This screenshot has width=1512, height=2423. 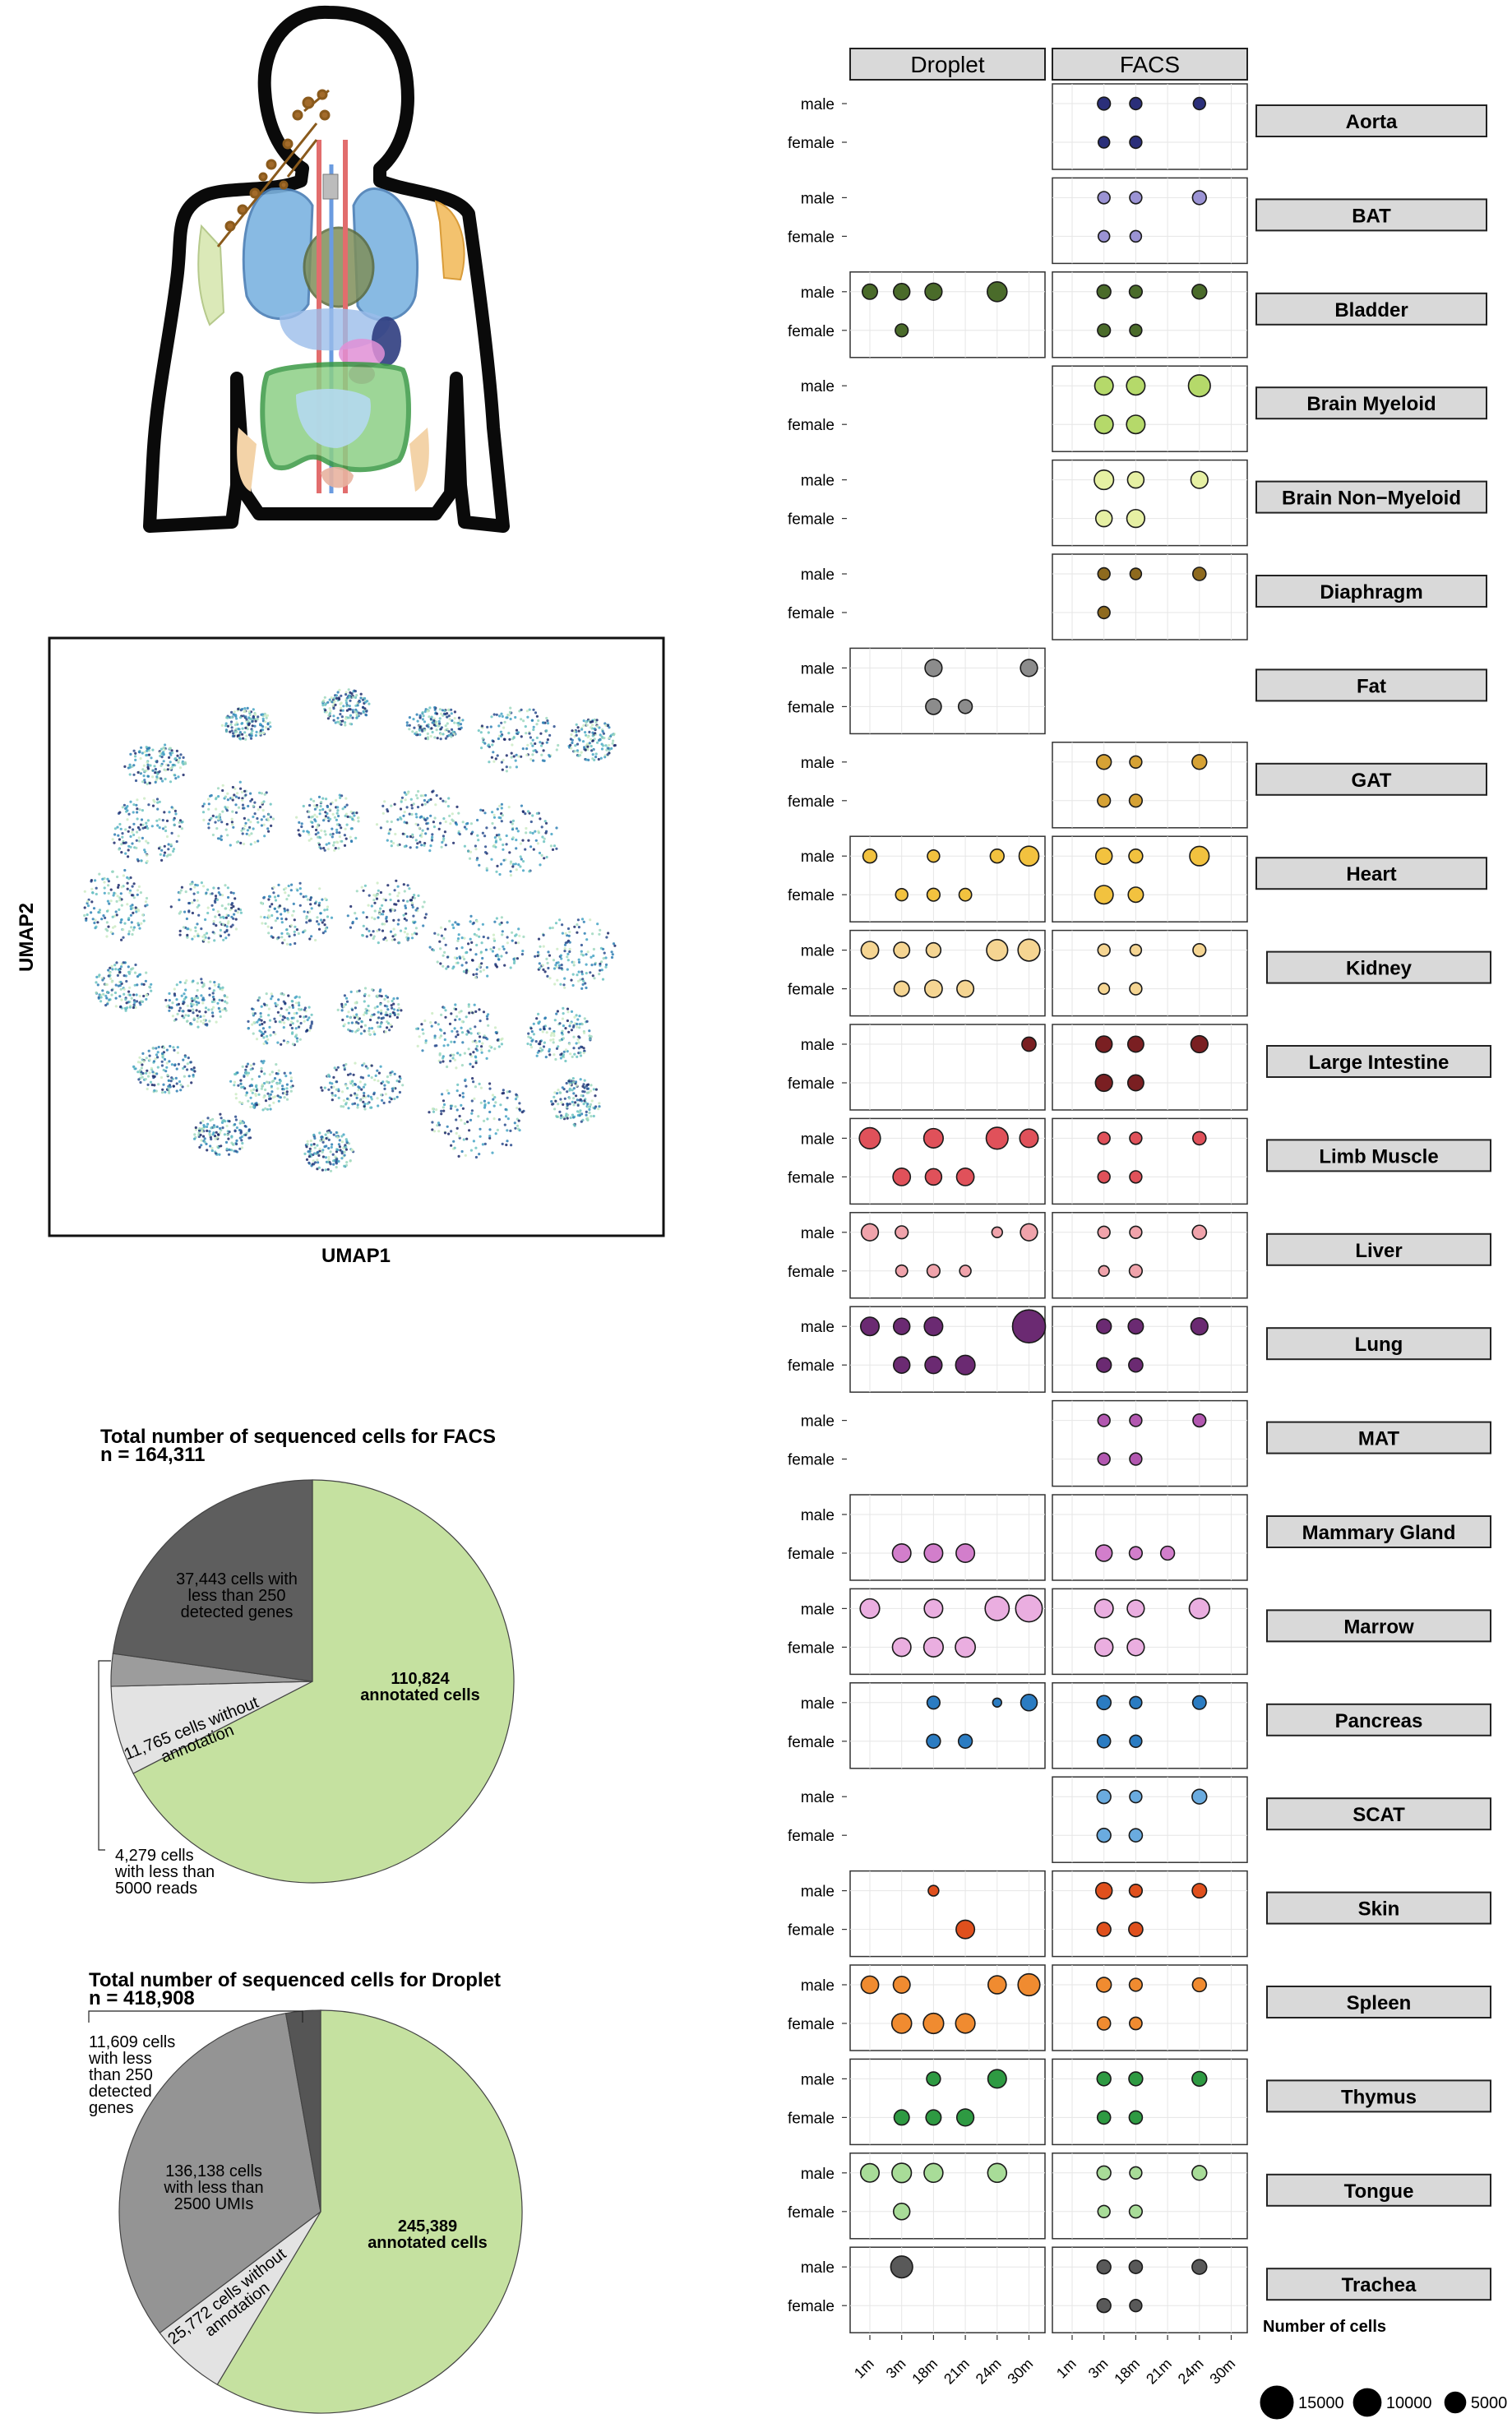 What do you see at coordinates (278, 254) in the screenshot?
I see `left-lung` at bounding box center [278, 254].